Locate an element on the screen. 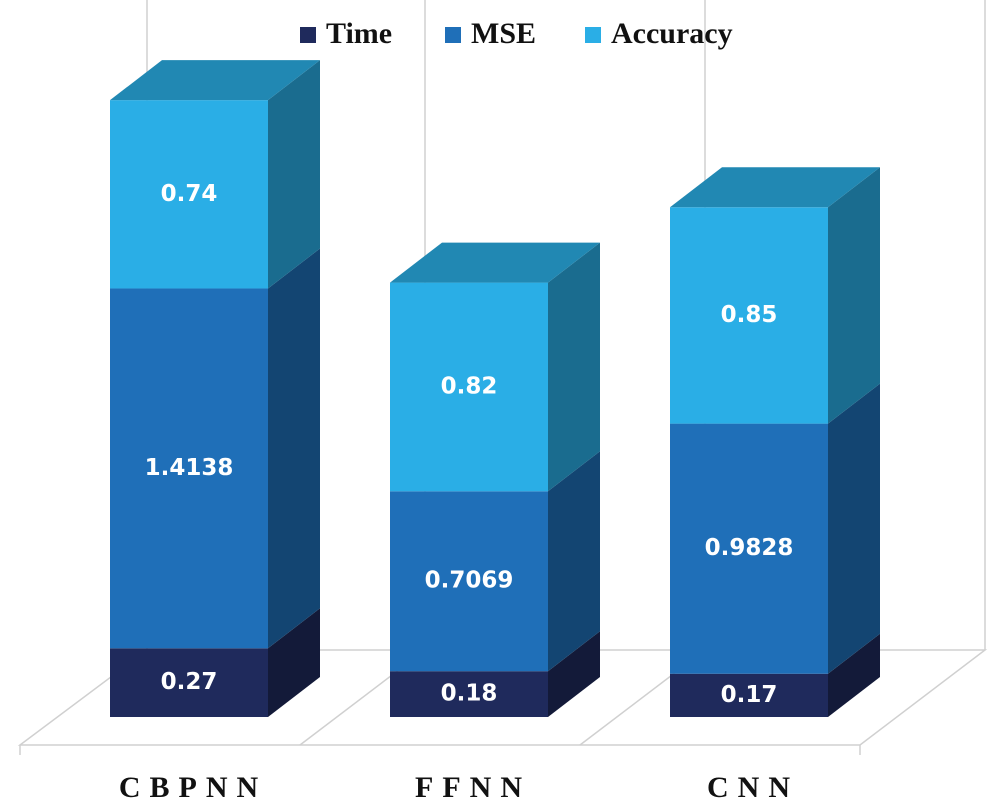 This screenshot has height=810, width=991. value-label: 0.7069 is located at coordinates (469, 581).